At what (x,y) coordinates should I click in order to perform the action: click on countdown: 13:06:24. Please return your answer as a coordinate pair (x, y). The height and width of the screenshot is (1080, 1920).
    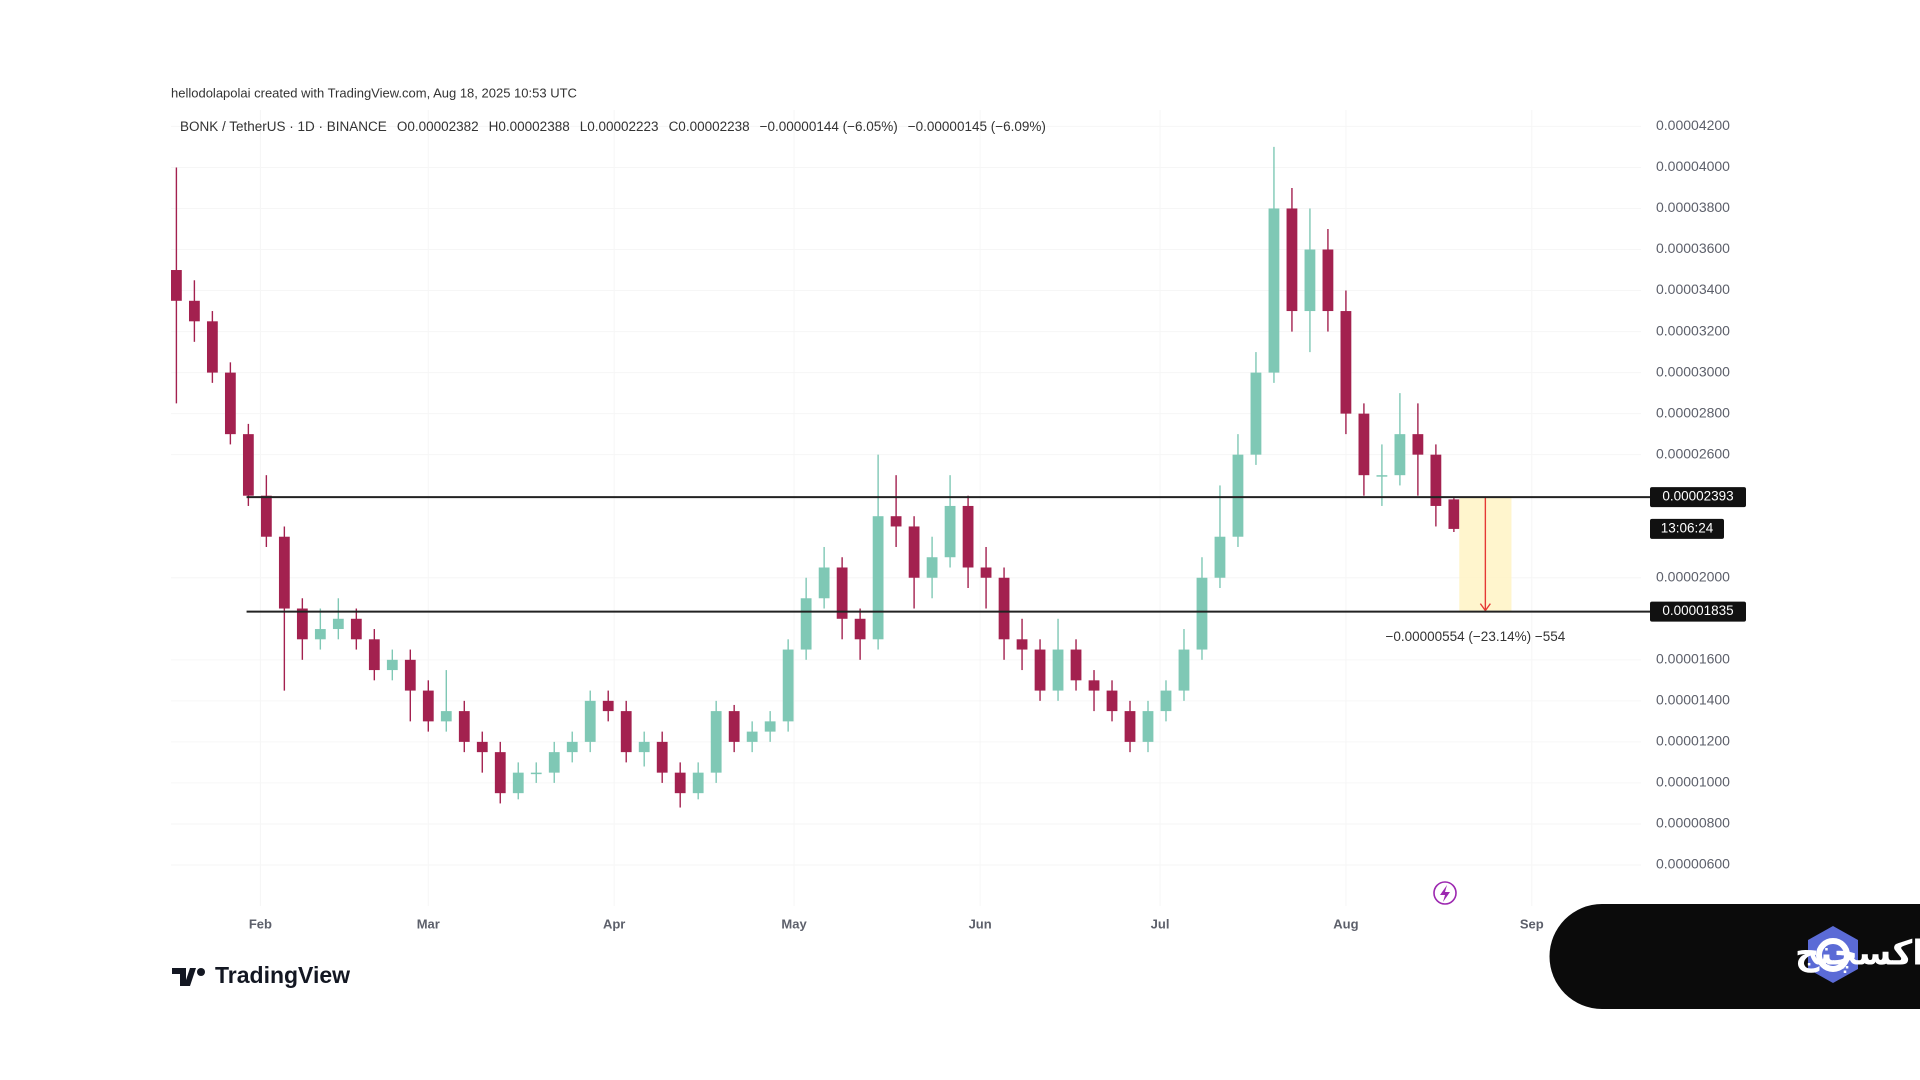
    Looking at the image, I should click on (1687, 527).